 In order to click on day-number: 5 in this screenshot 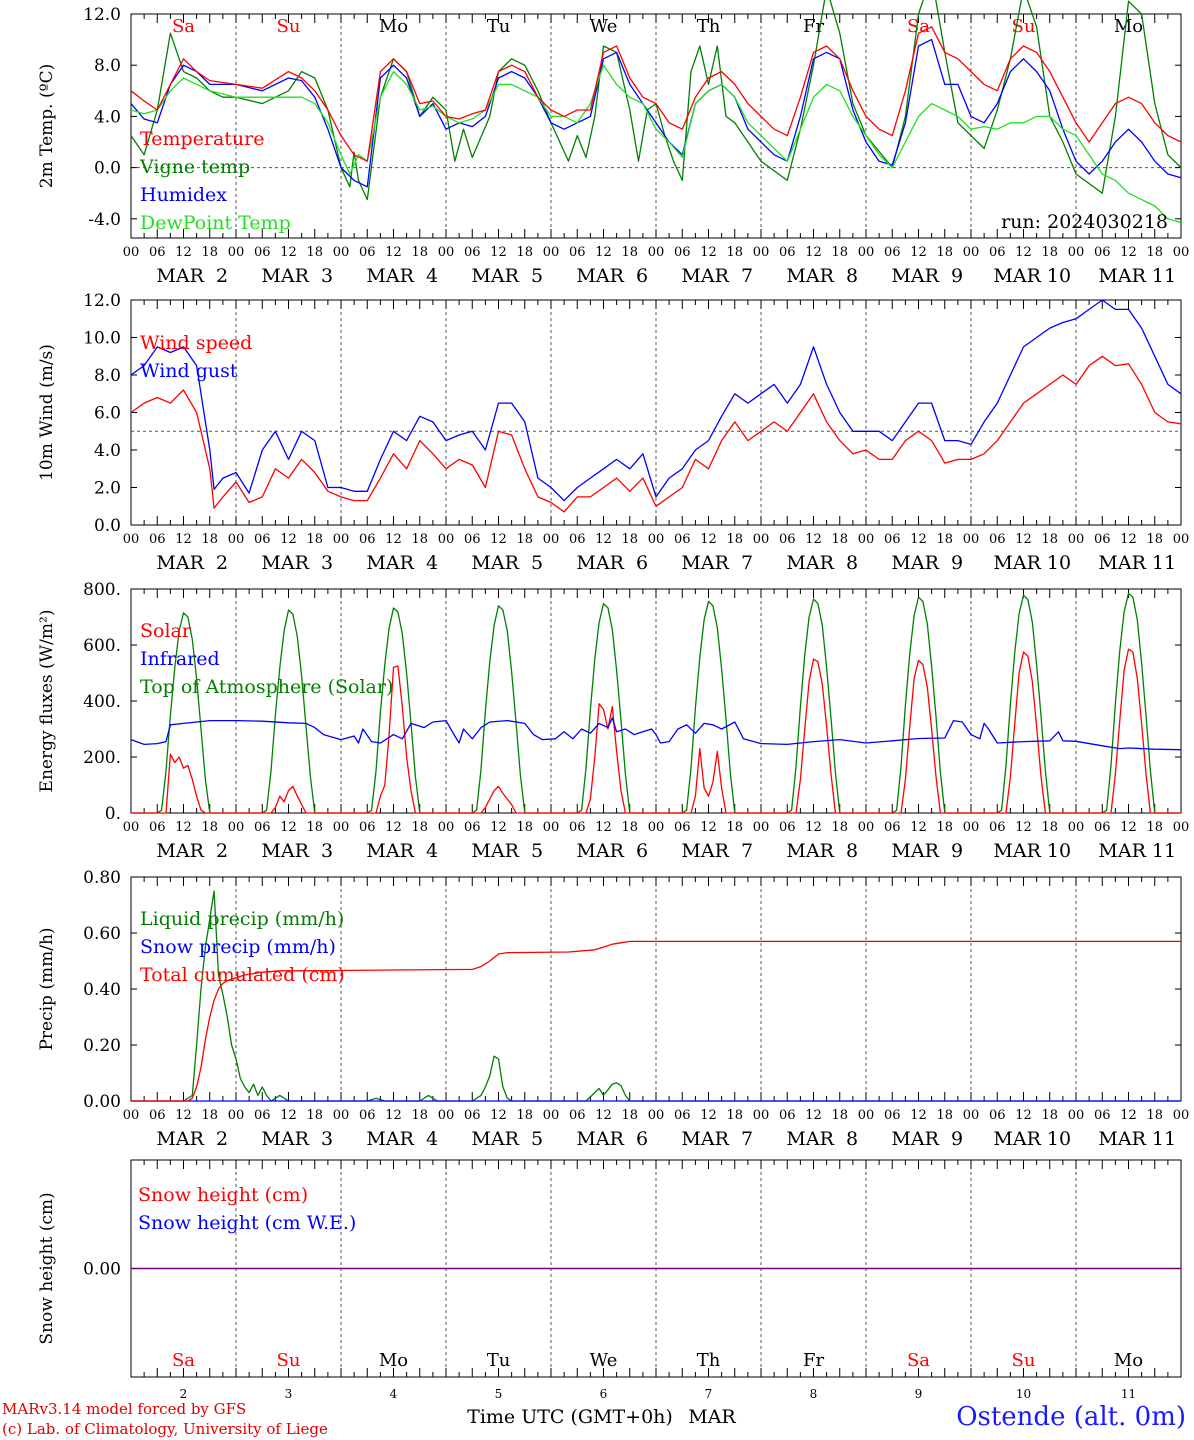, I will do `click(499, 1394)`.